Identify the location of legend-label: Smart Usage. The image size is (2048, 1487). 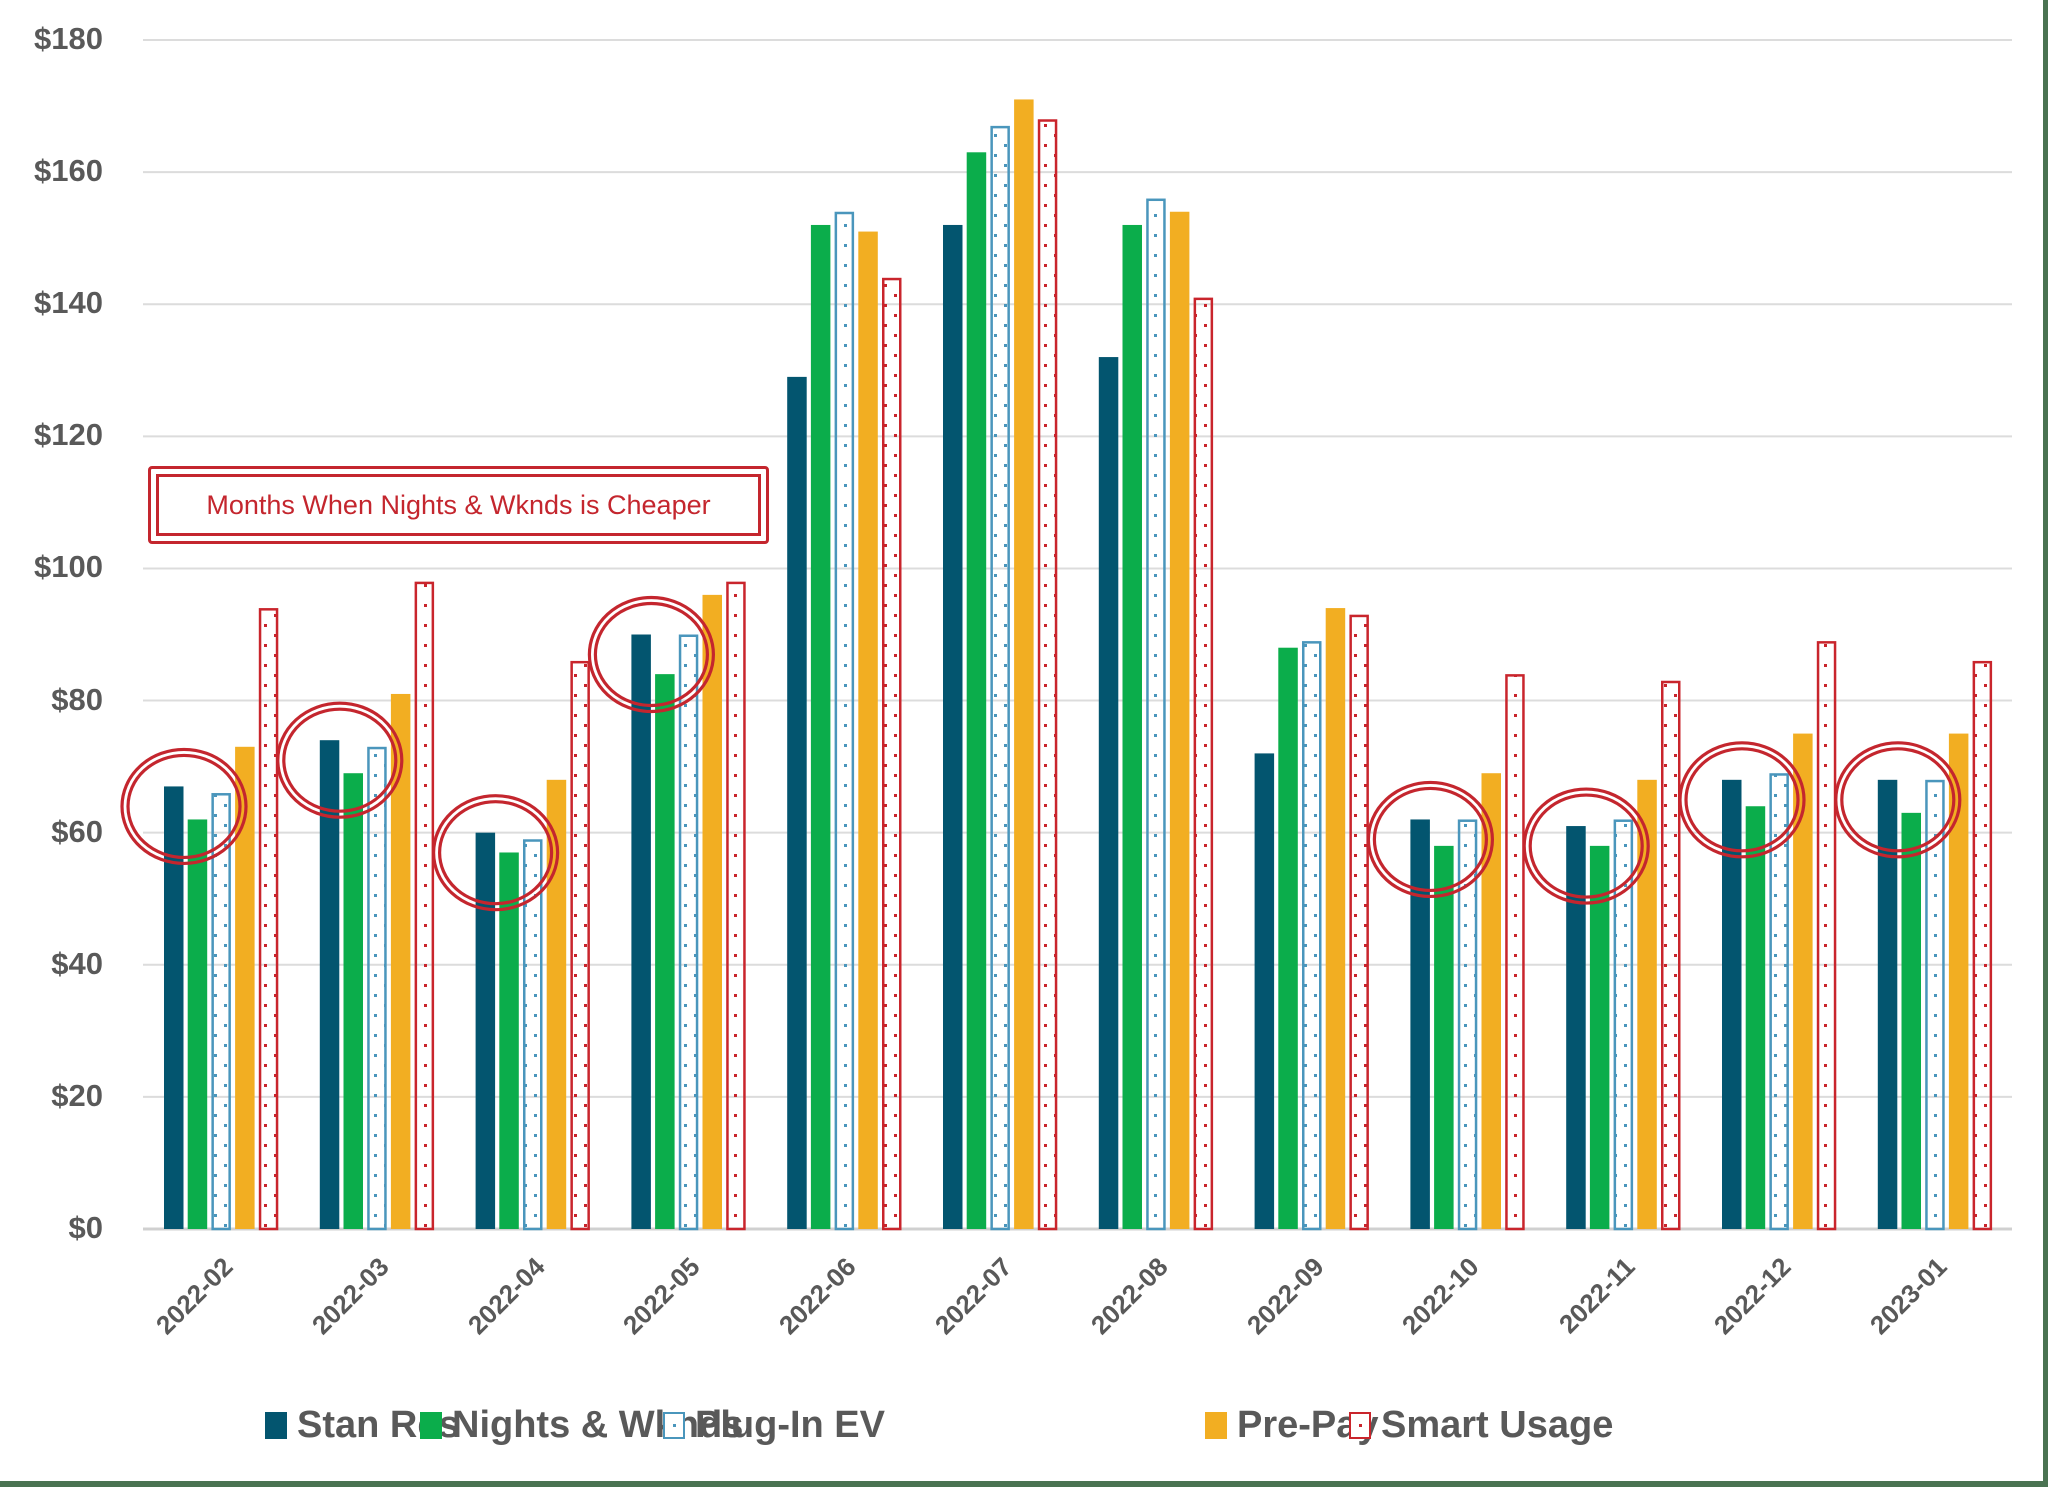
(1497, 1424).